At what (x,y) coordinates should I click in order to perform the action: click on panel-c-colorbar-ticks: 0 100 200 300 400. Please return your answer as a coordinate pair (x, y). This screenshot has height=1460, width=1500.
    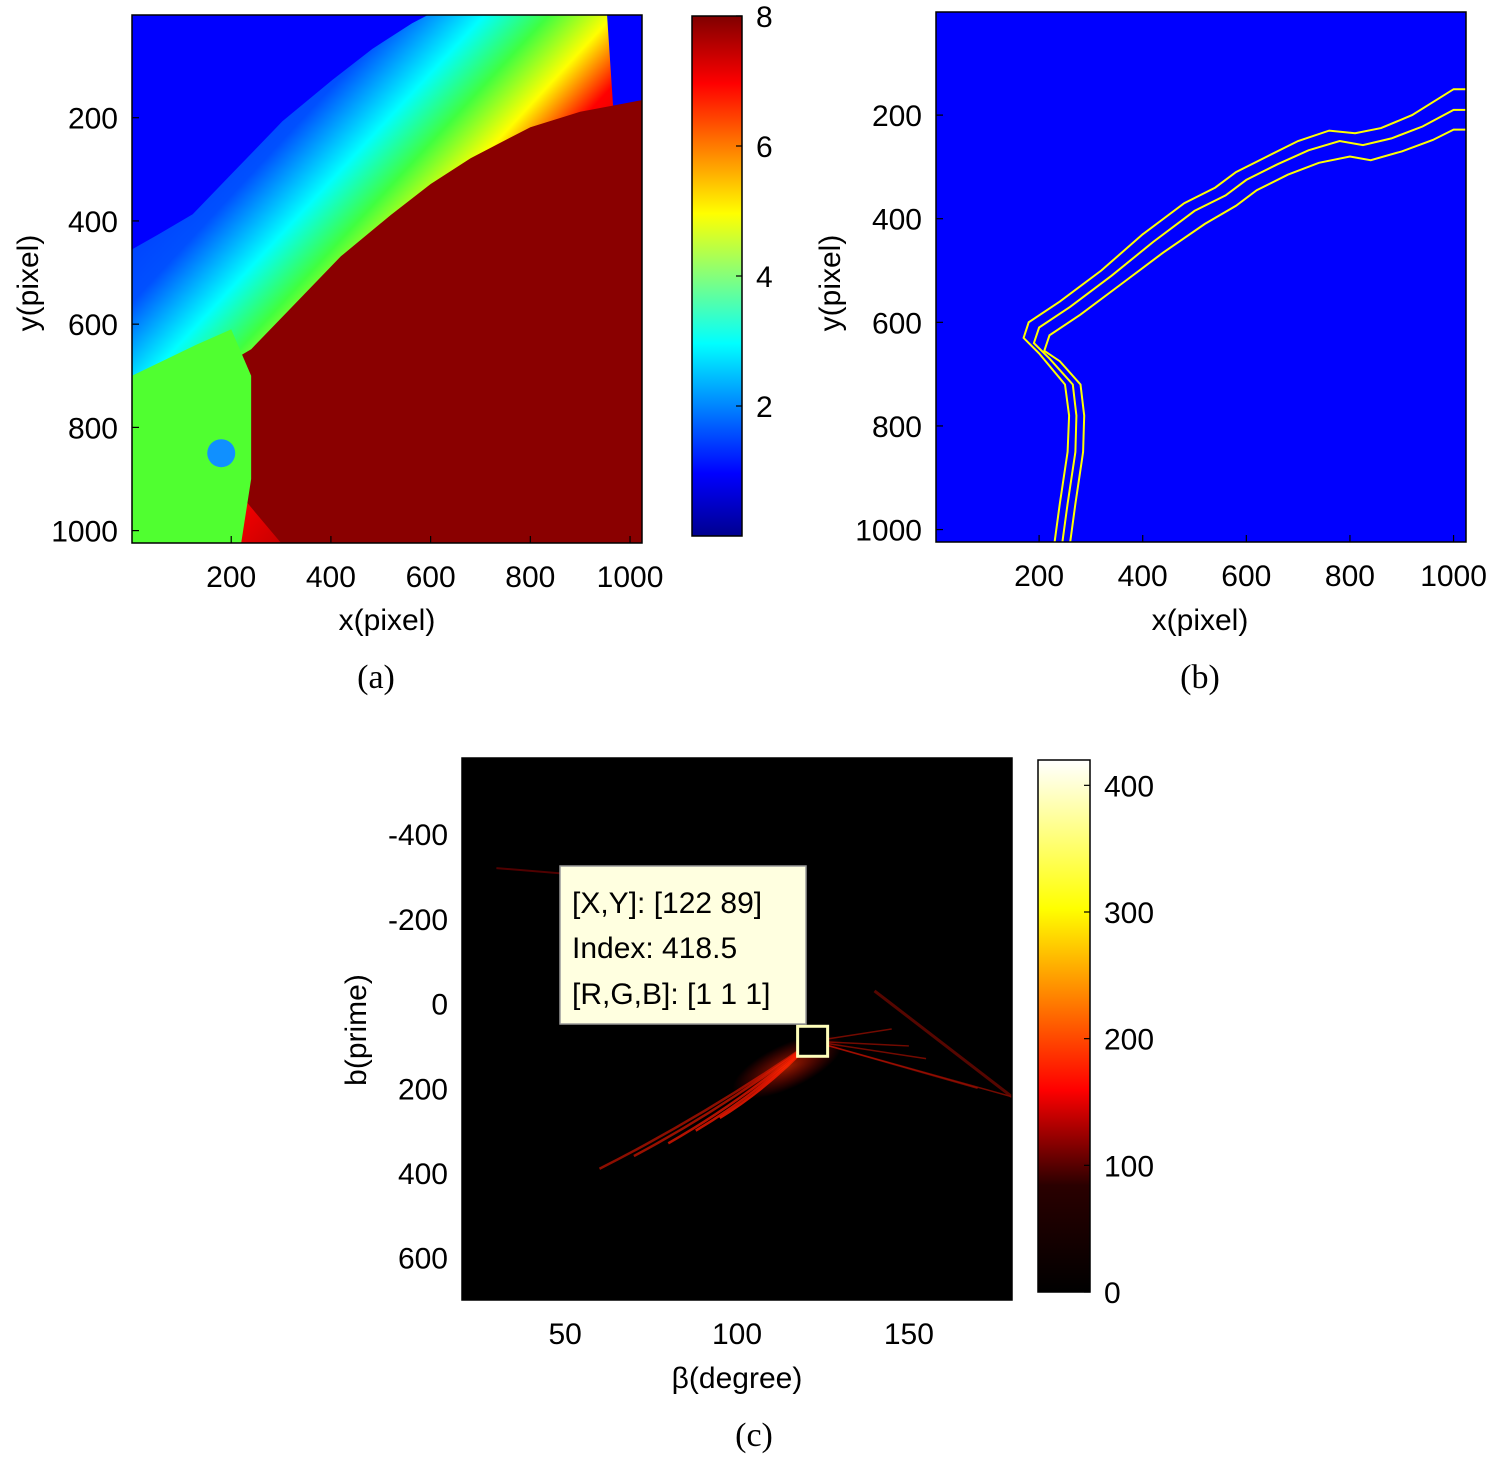
    Looking at the image, I should click on (1119, 1040).